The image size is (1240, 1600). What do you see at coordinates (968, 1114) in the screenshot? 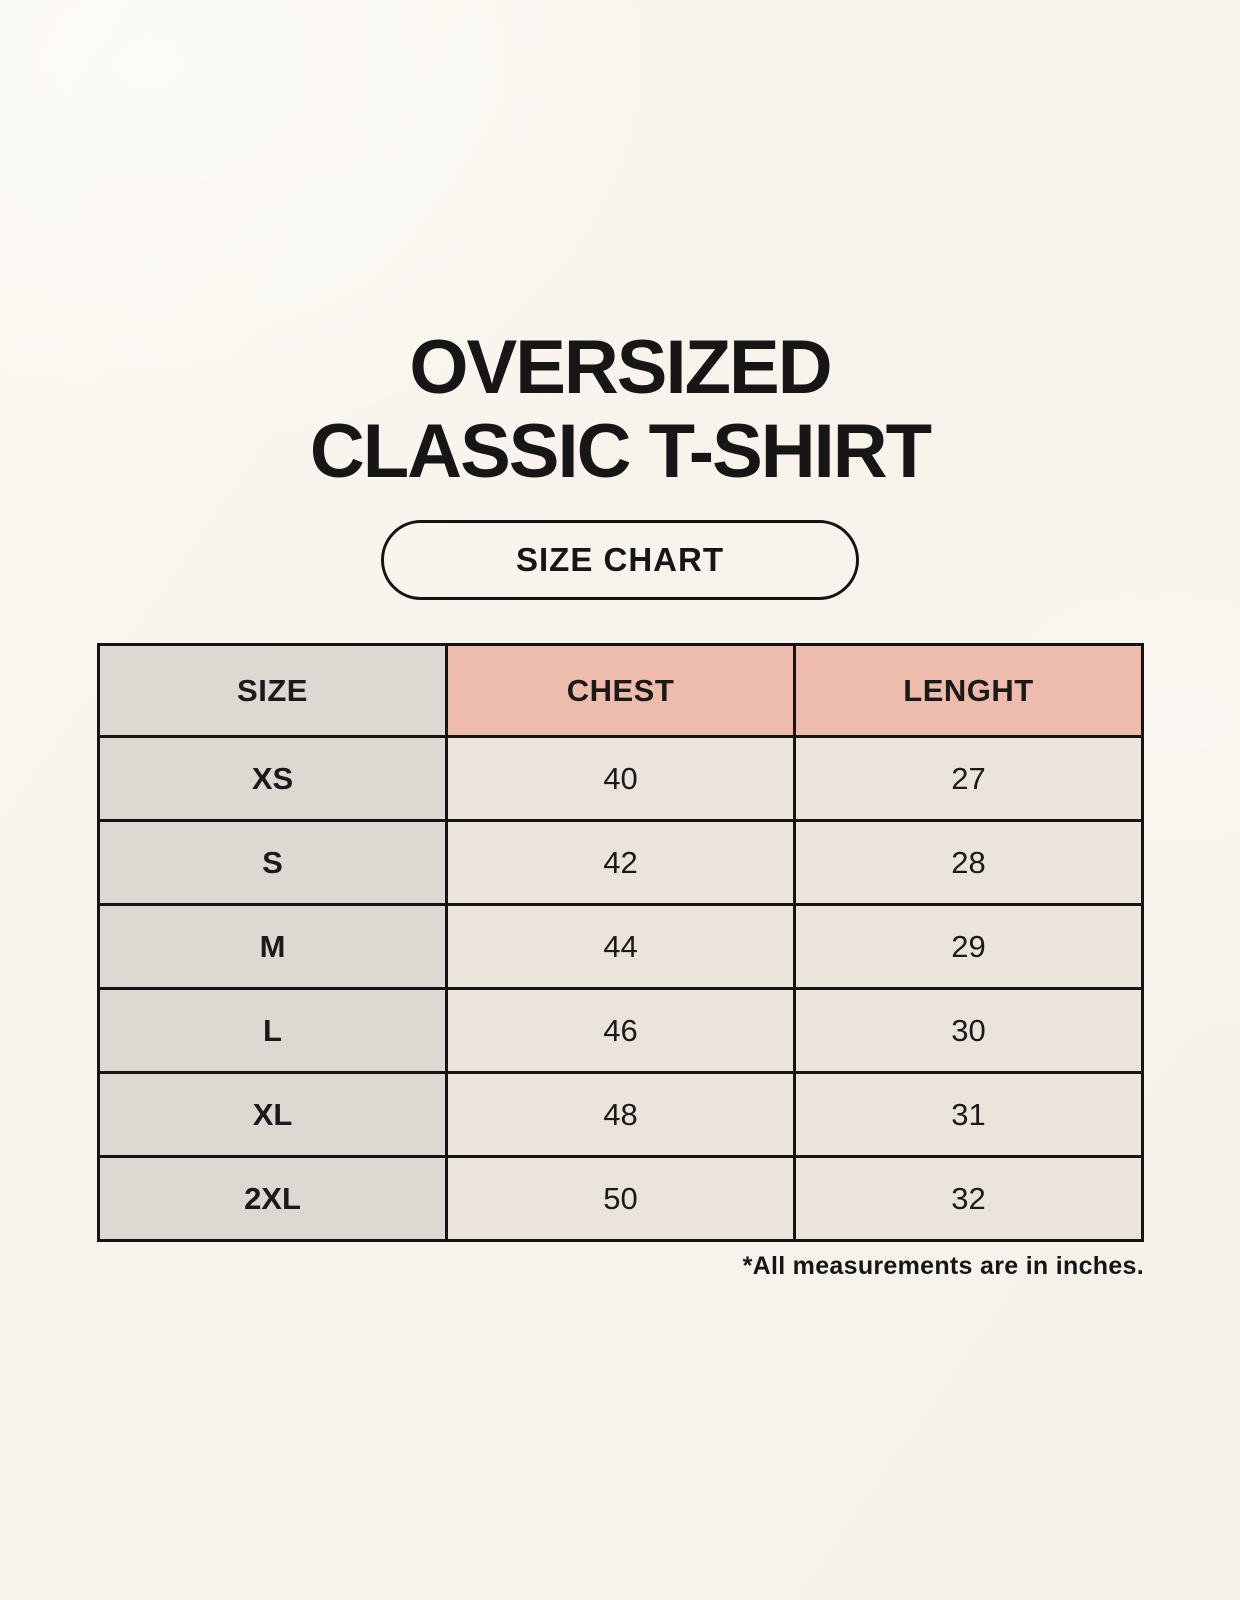
I see `length-cell: 31` at bounding box center [968, 1114].